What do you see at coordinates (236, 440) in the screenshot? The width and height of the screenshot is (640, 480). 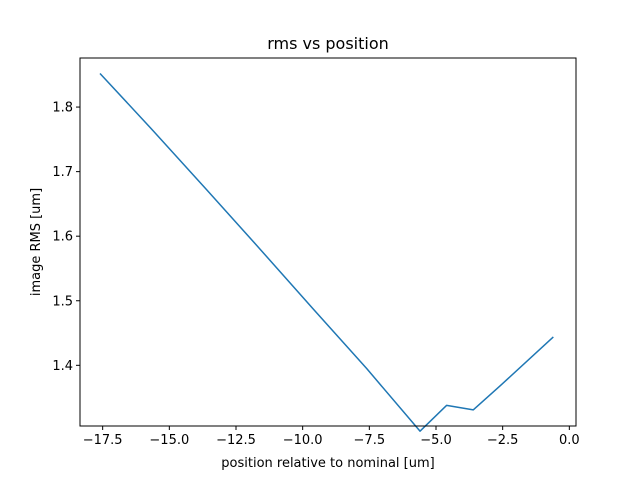 I see `x-tick-label: −12.5` at bounding box center [236, 440].